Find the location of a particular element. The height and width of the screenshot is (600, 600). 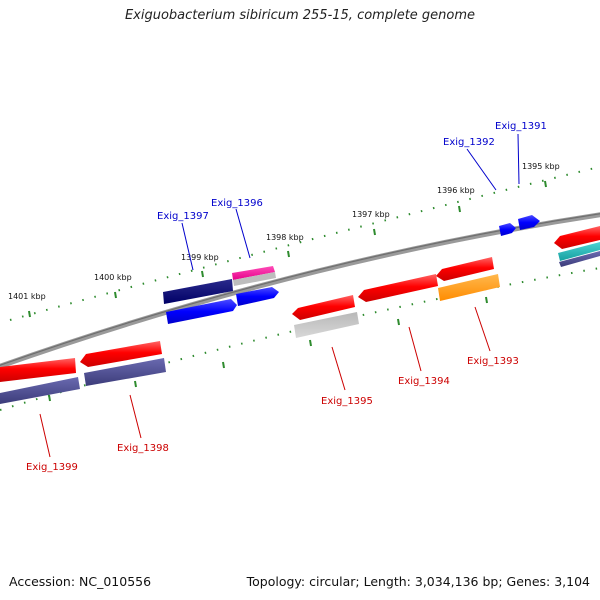

tick-label: 1395 kbp is located at coordinates (541, 166).